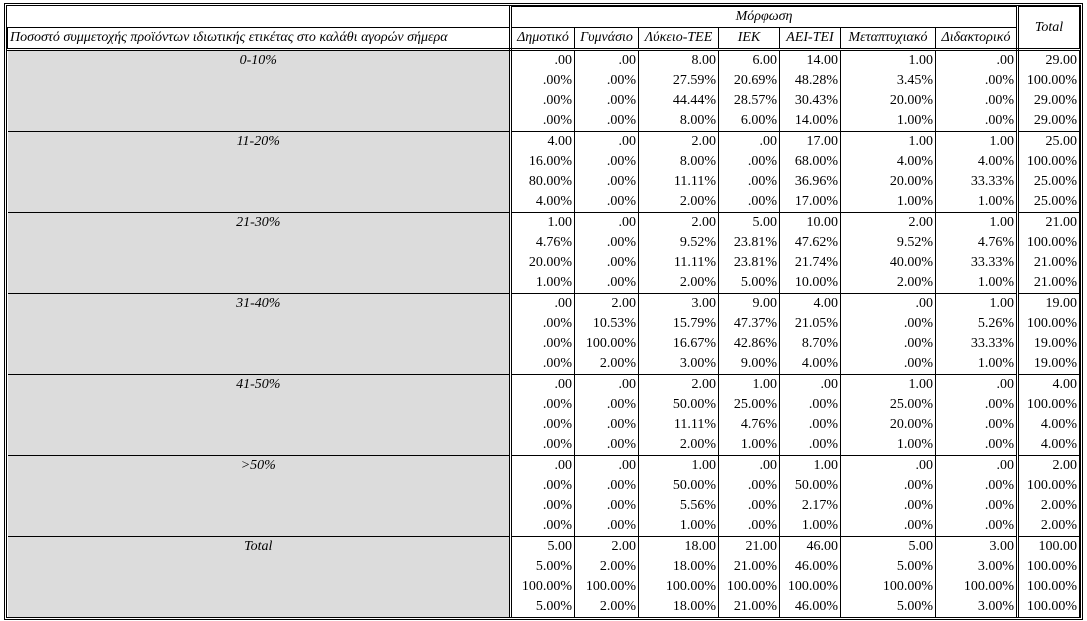 Image resolution: width=1087 pixels, height=621 pixels. What do you see at coordinates (749, 425) in the screenshot?
I see `table-cell: 4.76%` at bounding box center [749, 425].